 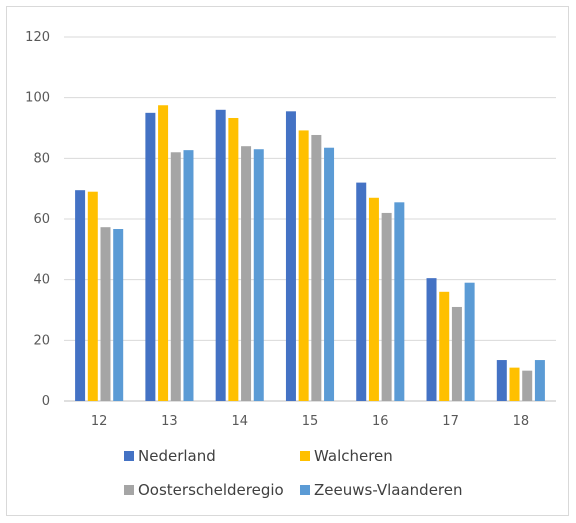 I want to click on y-tick-label: 20, so click(x=41, y=340).